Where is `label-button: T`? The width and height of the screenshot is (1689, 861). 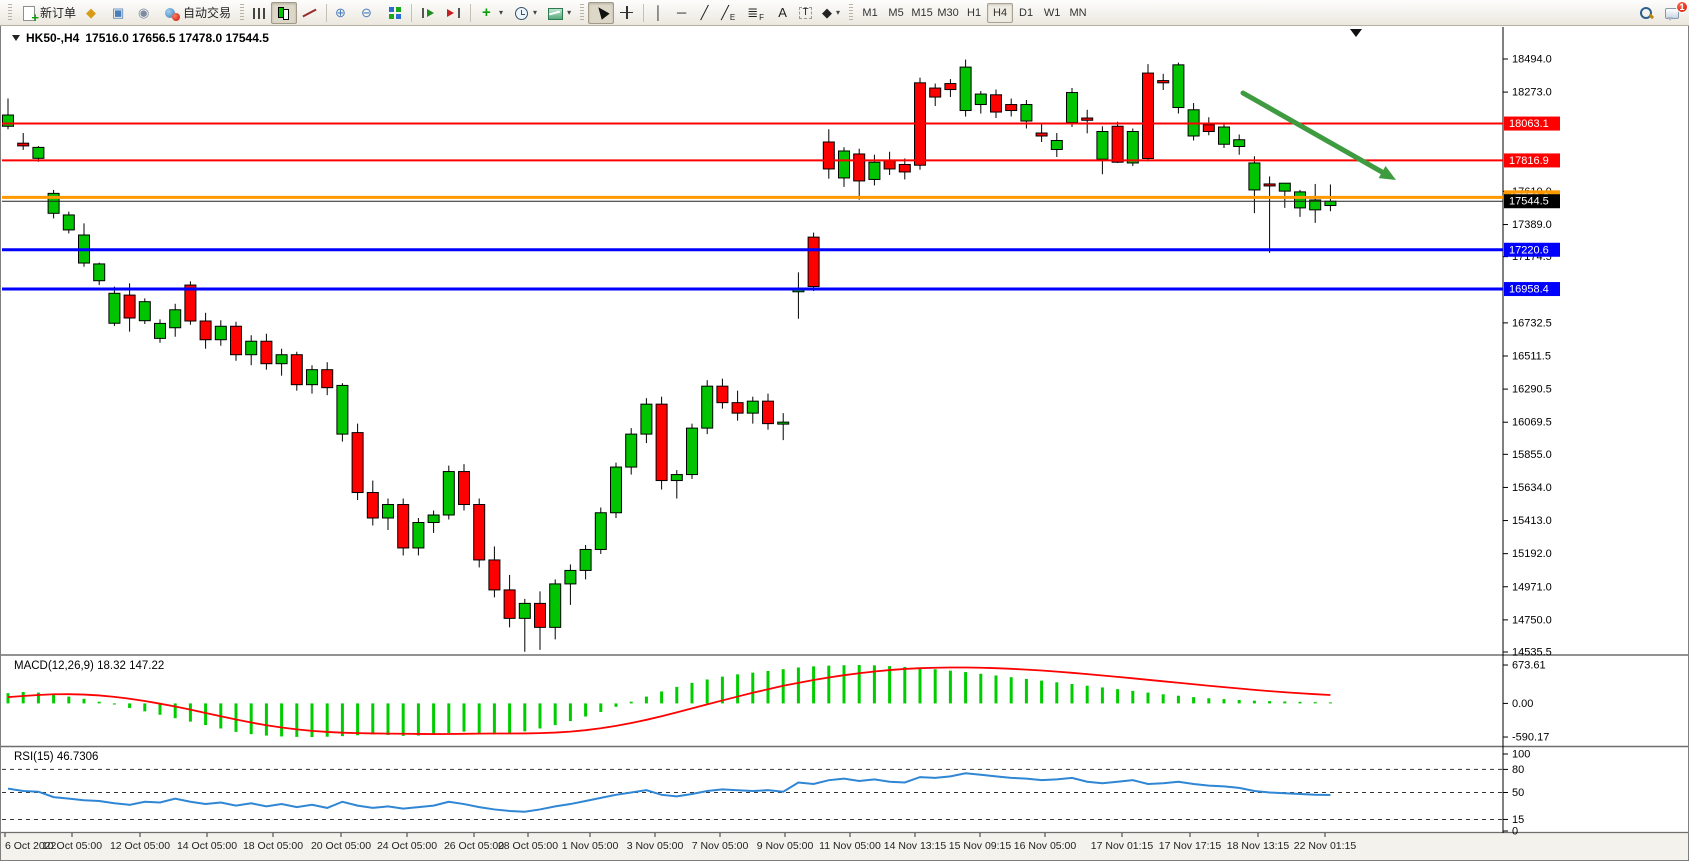
label-button: T is located at coordinates (805, 13).